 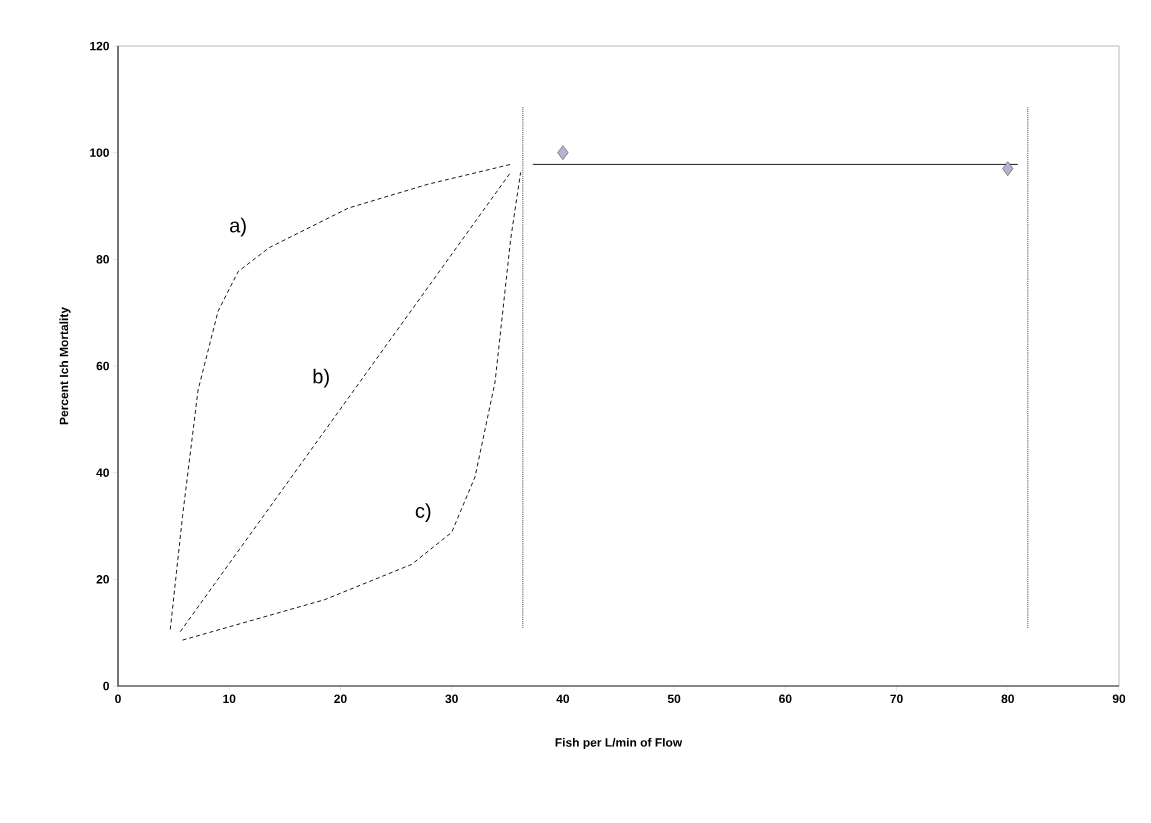 I want to click on x-tick-label: 0, so click(x=118, y=699).